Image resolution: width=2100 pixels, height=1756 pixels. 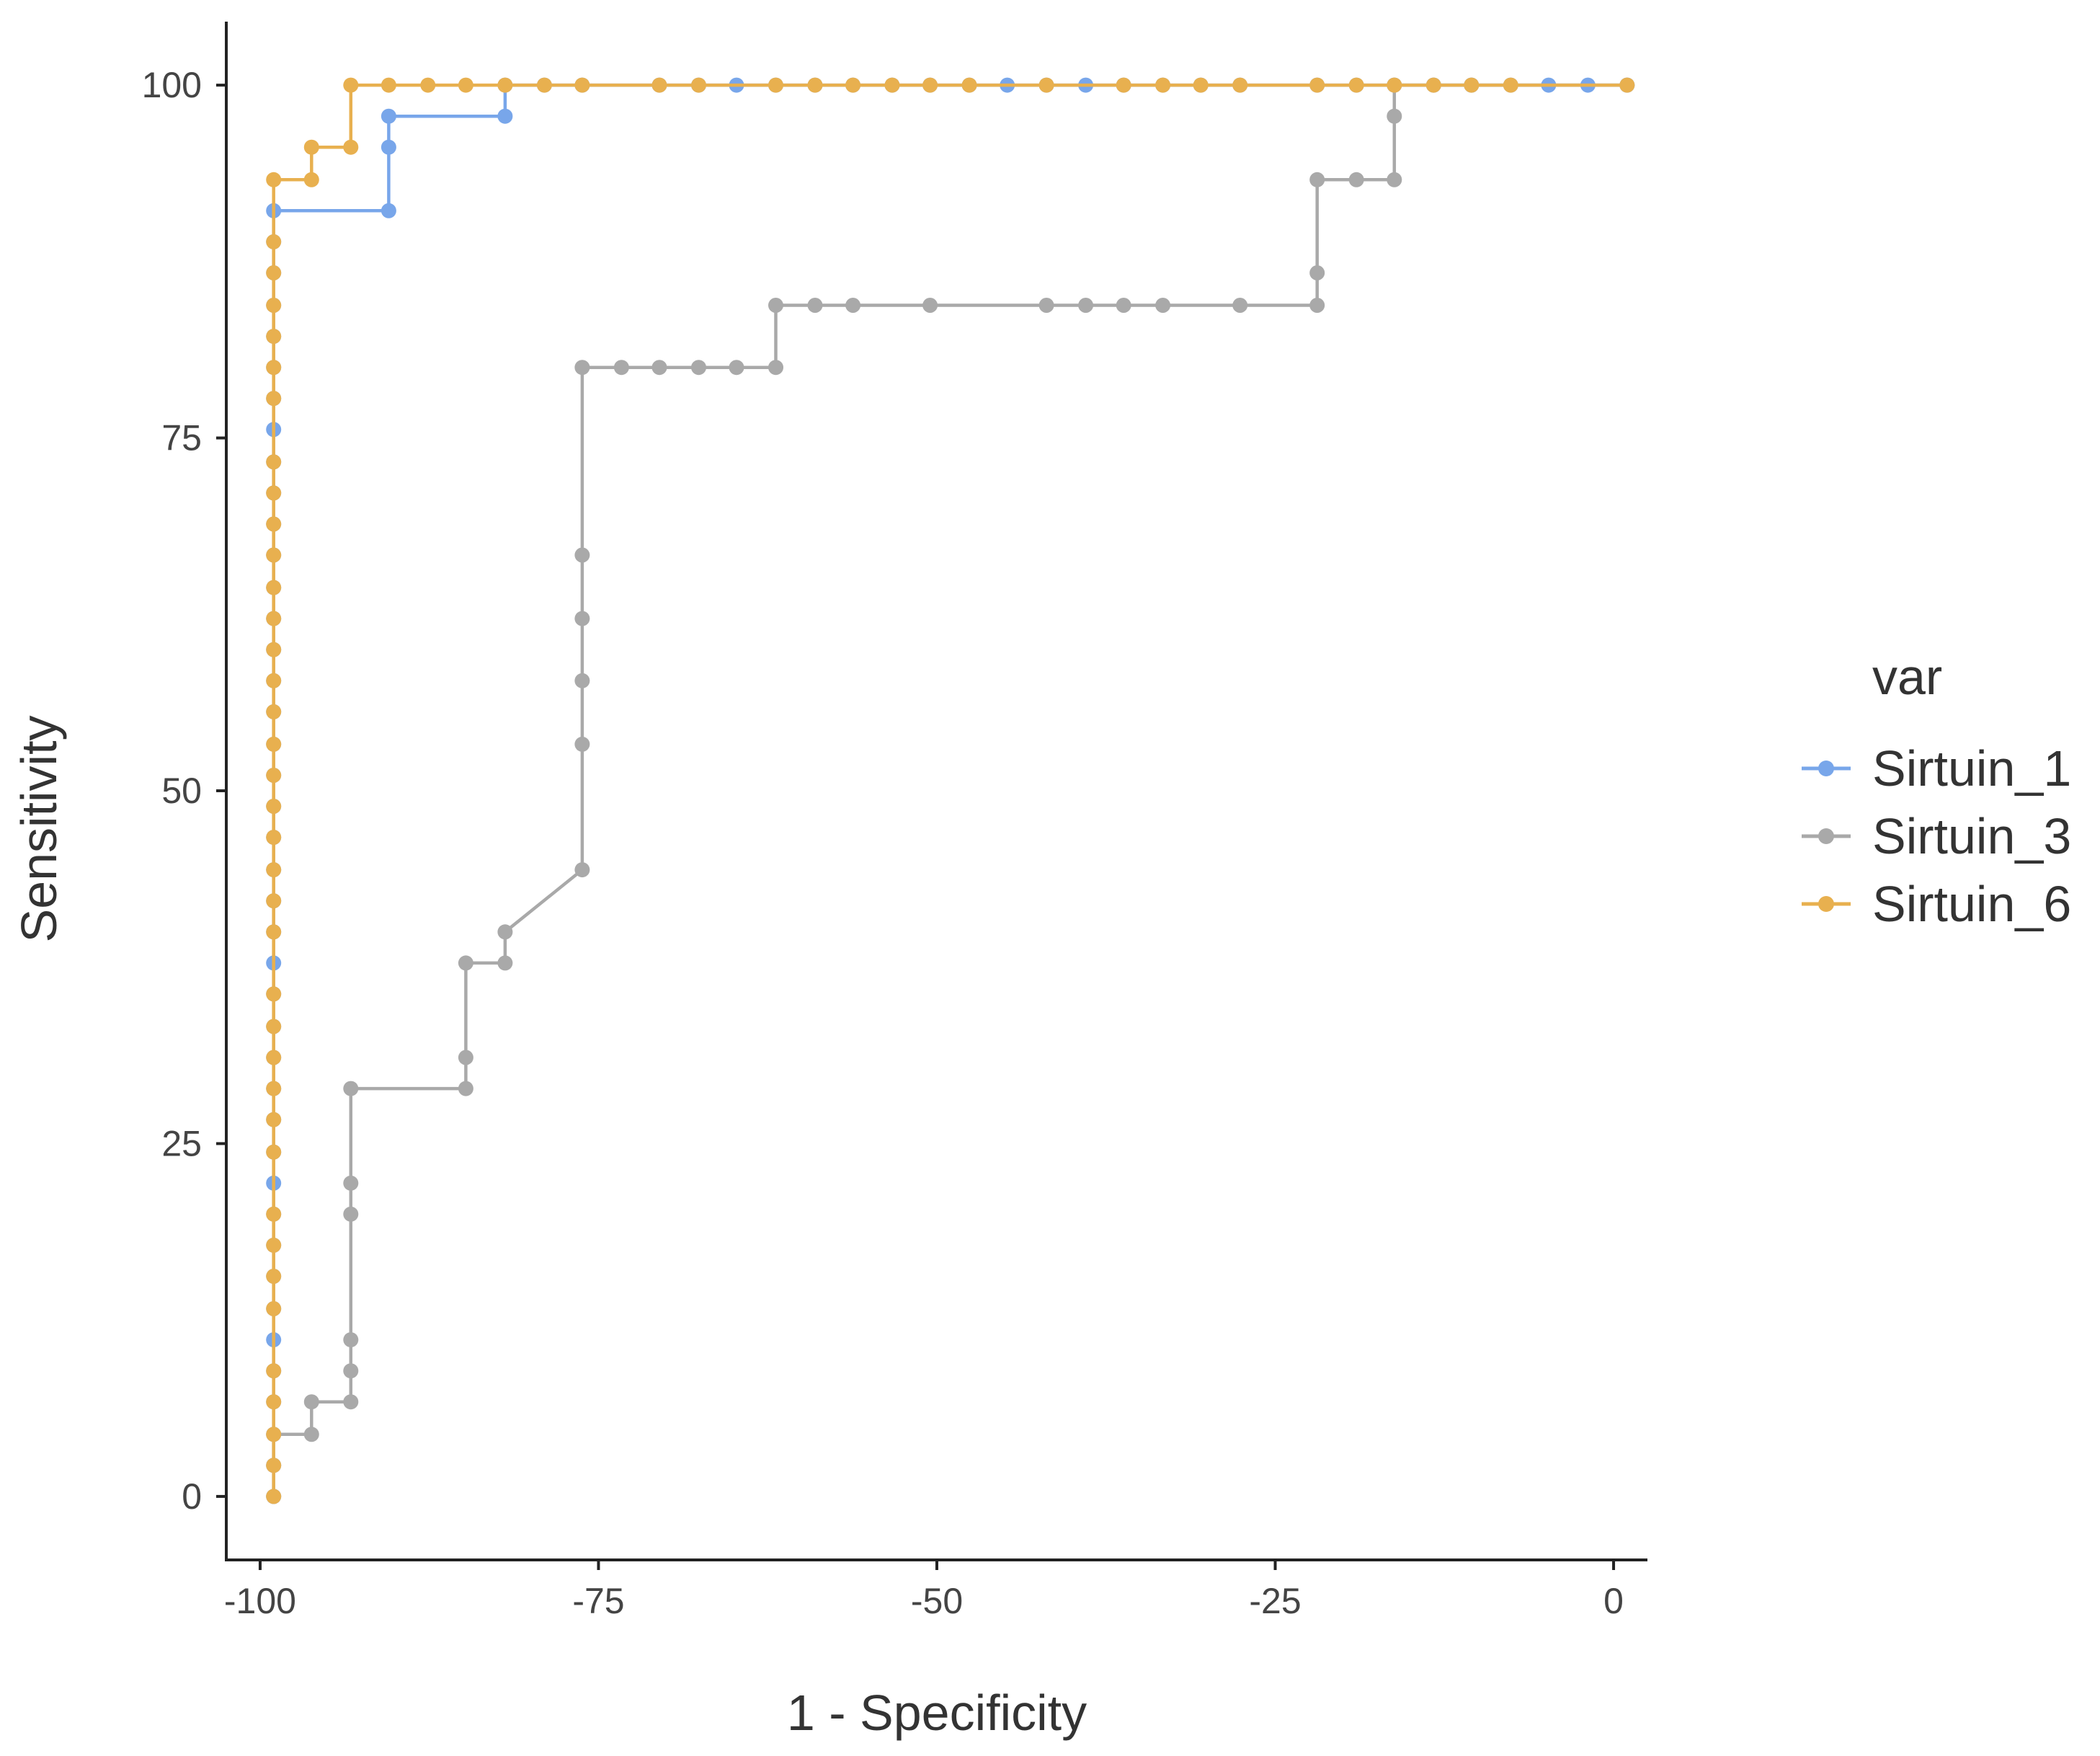 I want to click on y-tick-label: 75, so click(x=181, y=438).